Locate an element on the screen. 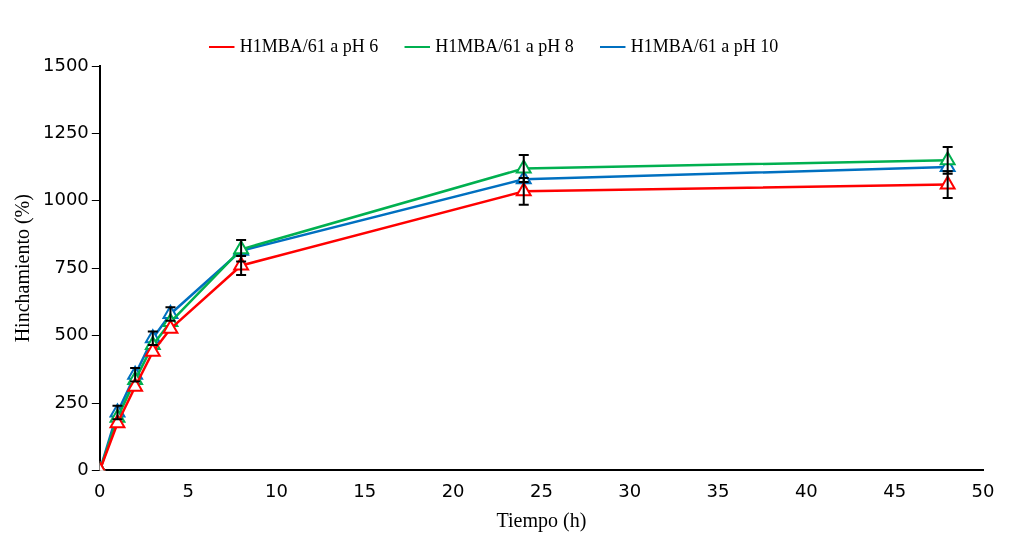 The width and height of the screenshot is (1013, 549). y-tick-label: 500 is located at coordinates (71, 334).